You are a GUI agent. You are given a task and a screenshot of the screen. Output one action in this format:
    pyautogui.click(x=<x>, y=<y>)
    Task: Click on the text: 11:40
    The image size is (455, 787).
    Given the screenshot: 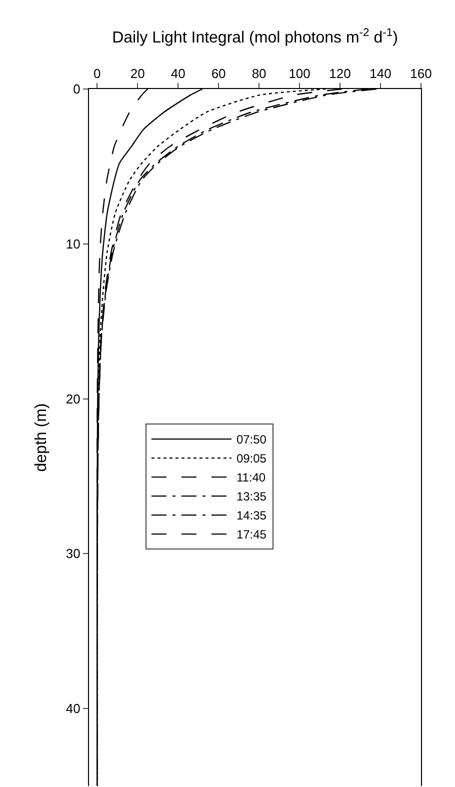 What is the action you would take?
    pyautogui.click(x=251, y=477)
    